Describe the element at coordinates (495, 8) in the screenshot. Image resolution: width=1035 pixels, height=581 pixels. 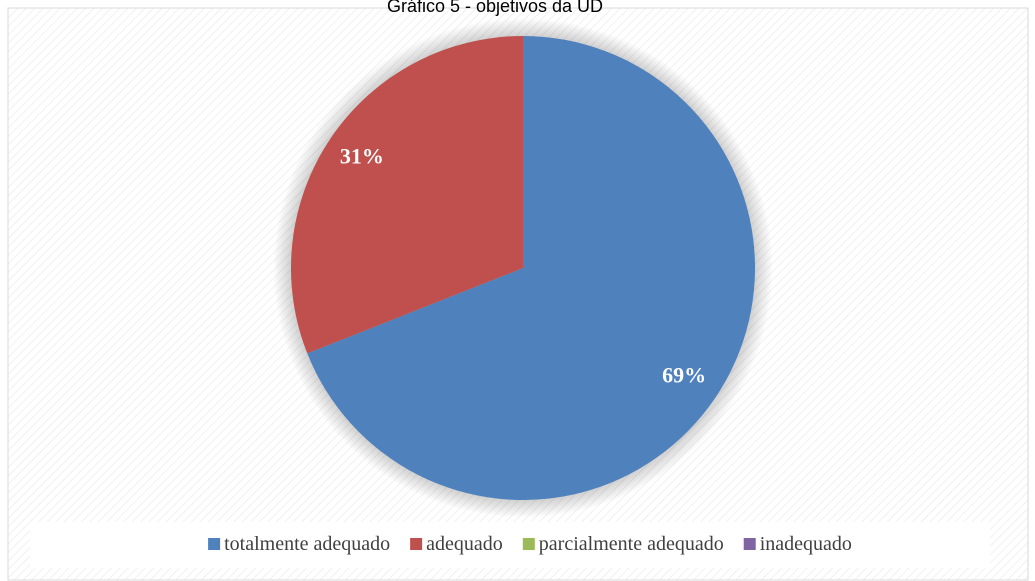
I see `chart-title: Gráfico 5 - objetivos da UD` at that location.